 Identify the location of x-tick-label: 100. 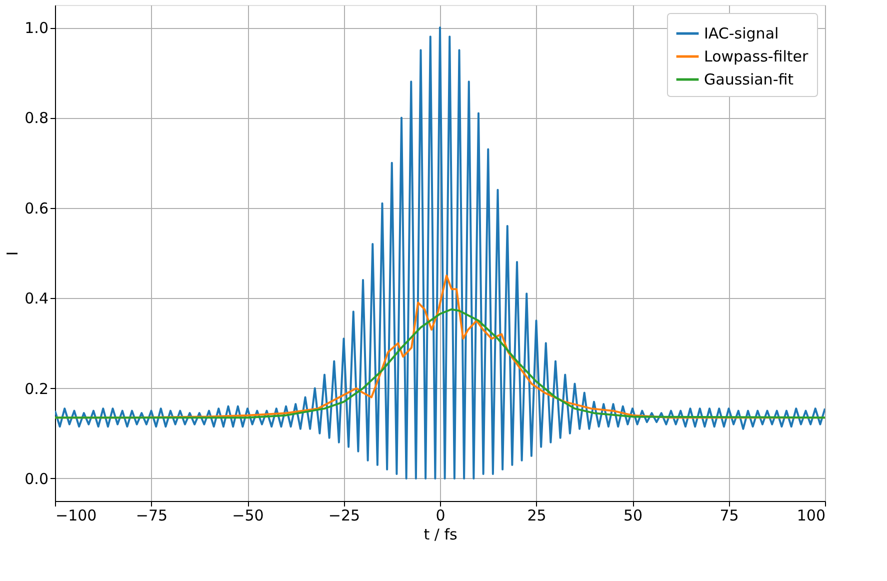
(811, 515).